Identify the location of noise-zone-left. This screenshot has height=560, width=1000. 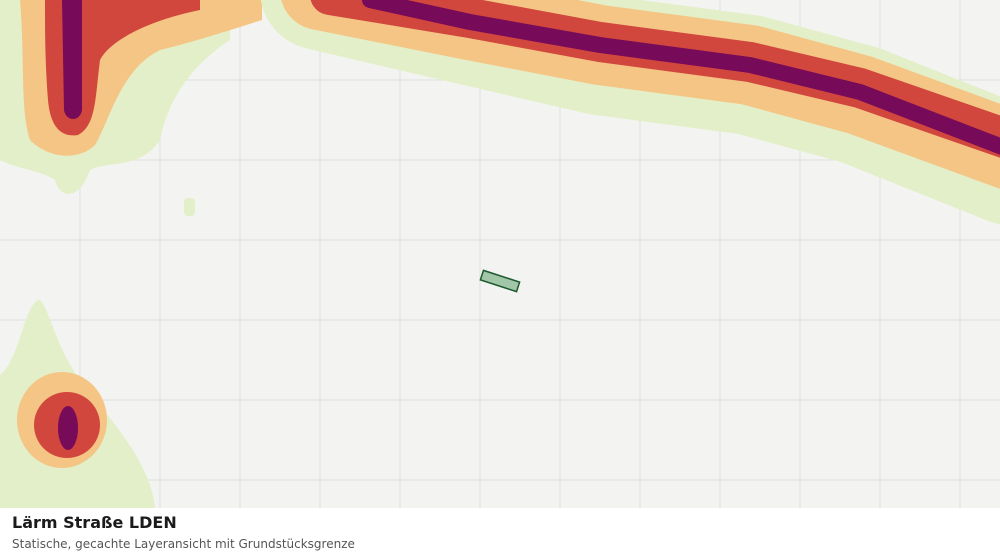
(131, 108).